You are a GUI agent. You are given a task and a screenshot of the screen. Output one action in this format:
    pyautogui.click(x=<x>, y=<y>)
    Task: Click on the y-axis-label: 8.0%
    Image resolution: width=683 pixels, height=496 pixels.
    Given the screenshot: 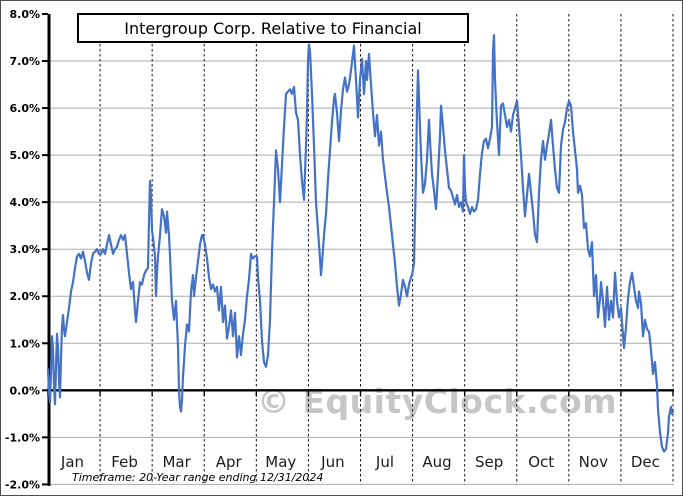 What is the action you would take?
    pyautogui.click(x=24, y=14)
    